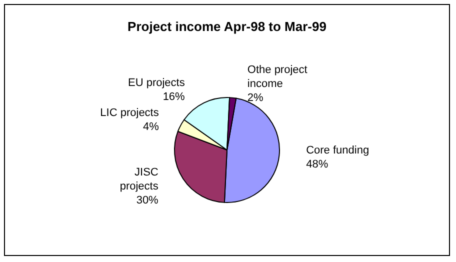  Describe the element at coordinates (147, 200) in the screenshot. I see `data-label: 30%` at that location.